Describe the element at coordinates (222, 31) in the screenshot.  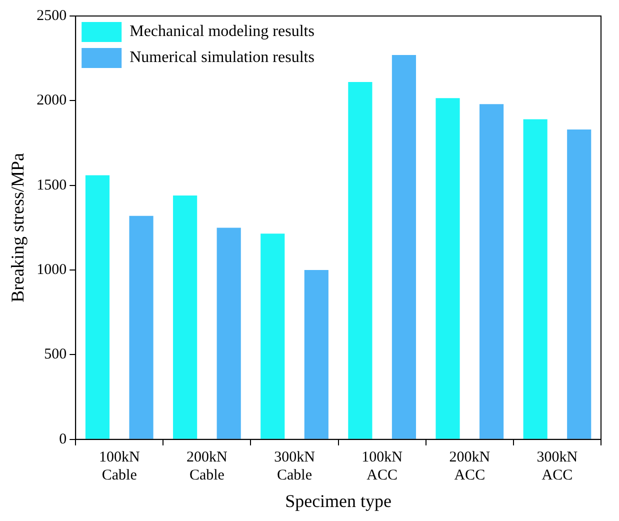
I see `legend-label: Mechanical modeling results` at that location.